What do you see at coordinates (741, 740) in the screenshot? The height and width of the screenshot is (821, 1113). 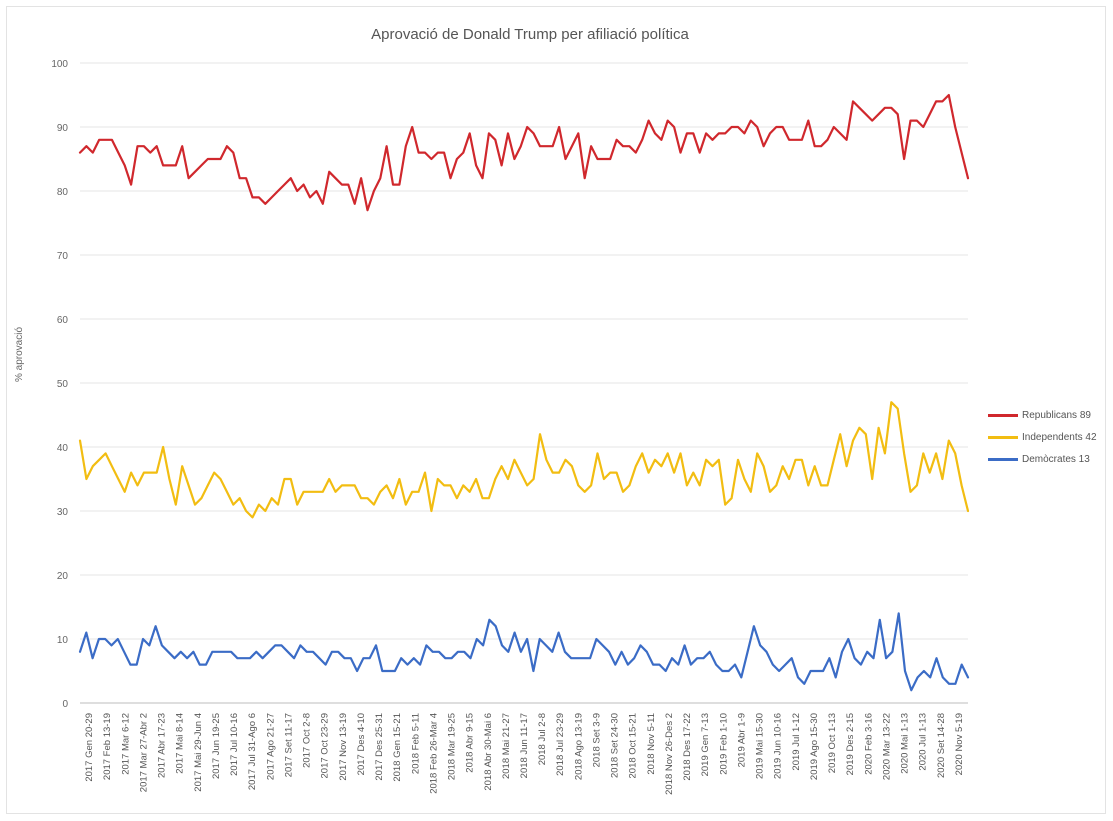 I see `x-tick-label: 2019 Abr 1-9` at bounding box center [741, 740].